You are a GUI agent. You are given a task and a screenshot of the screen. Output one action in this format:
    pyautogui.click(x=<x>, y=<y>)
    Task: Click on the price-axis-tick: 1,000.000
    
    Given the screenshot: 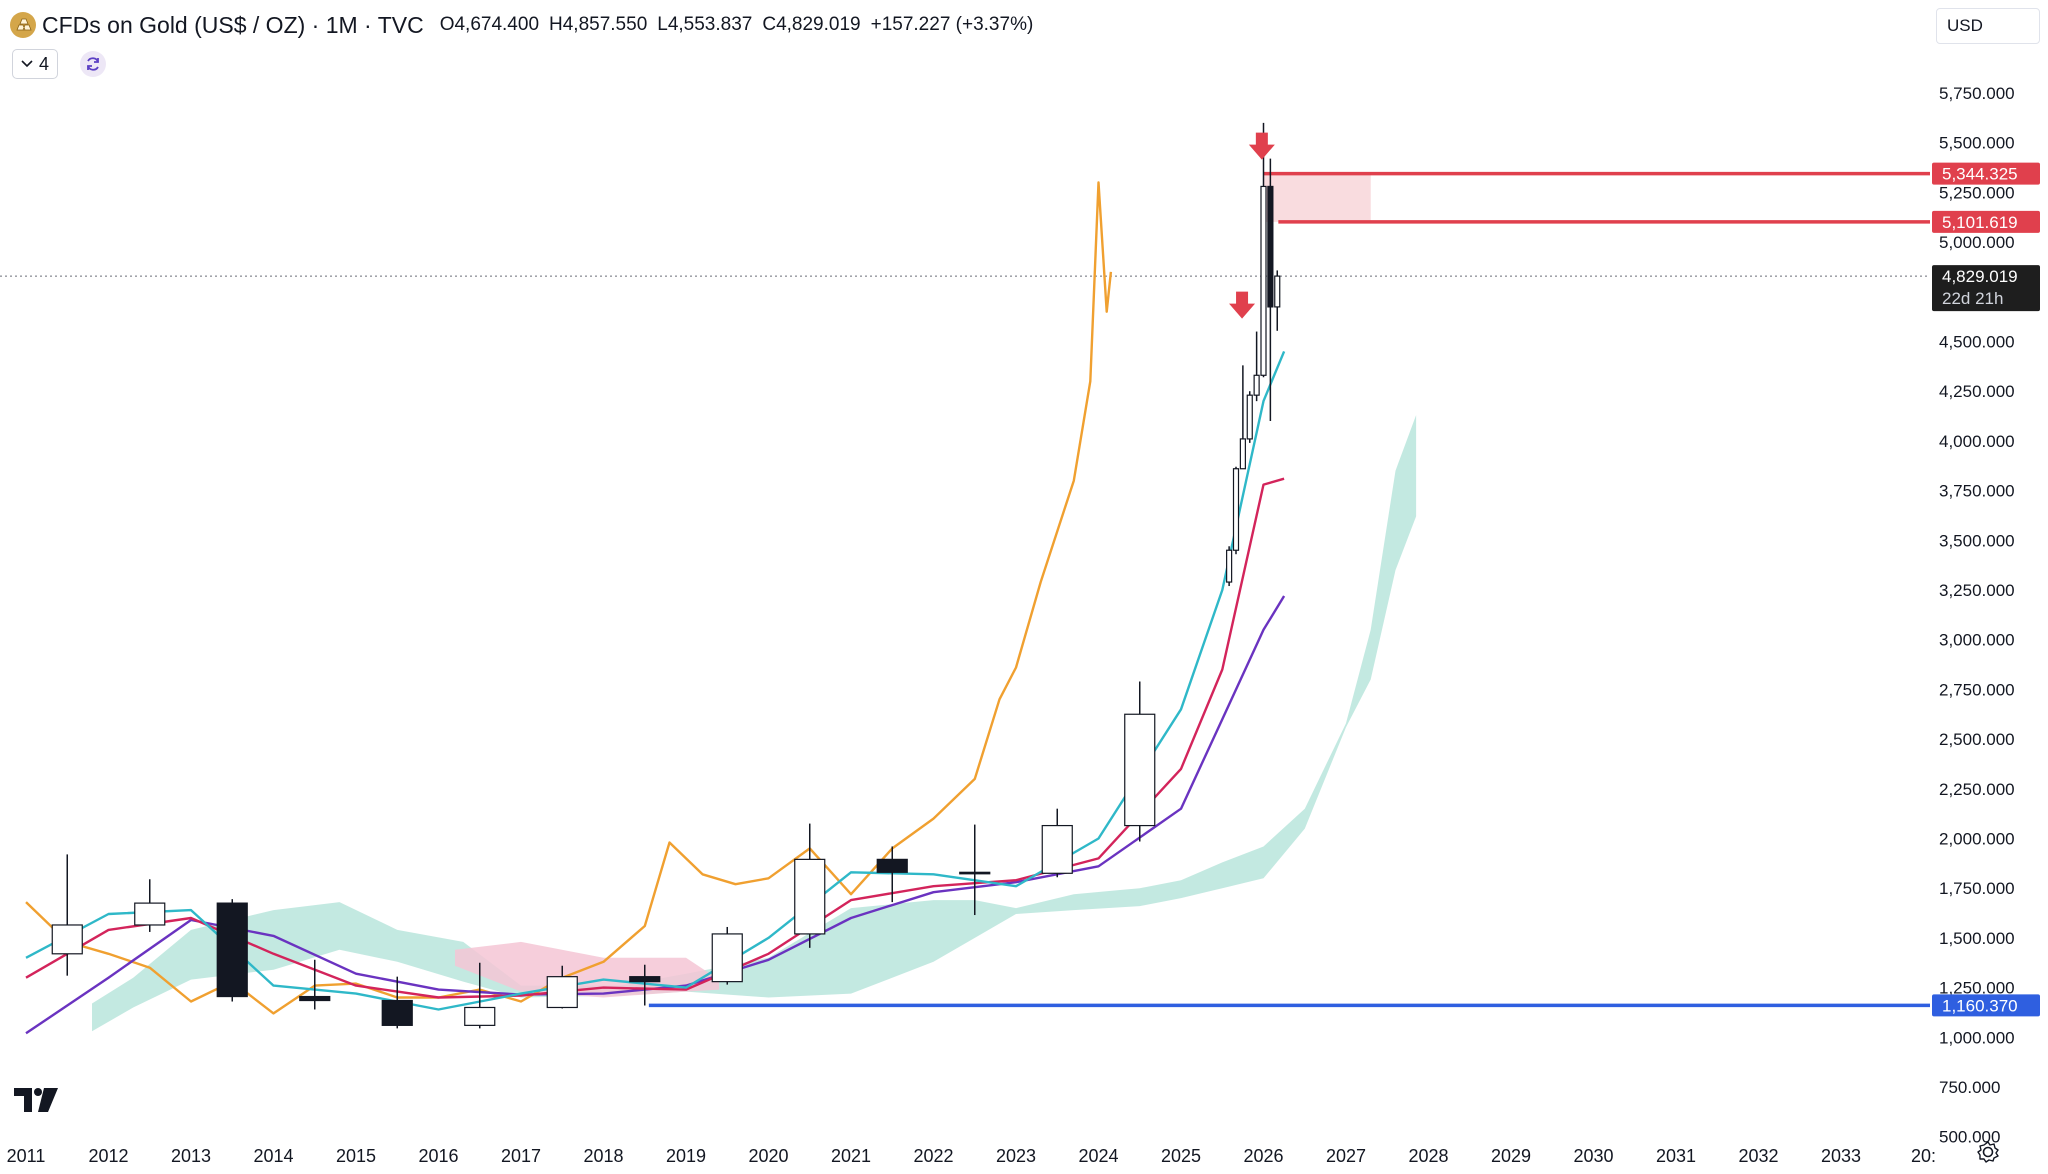 What is the action you would take?
    pyautogui.click(x=1977, y=1037)
    